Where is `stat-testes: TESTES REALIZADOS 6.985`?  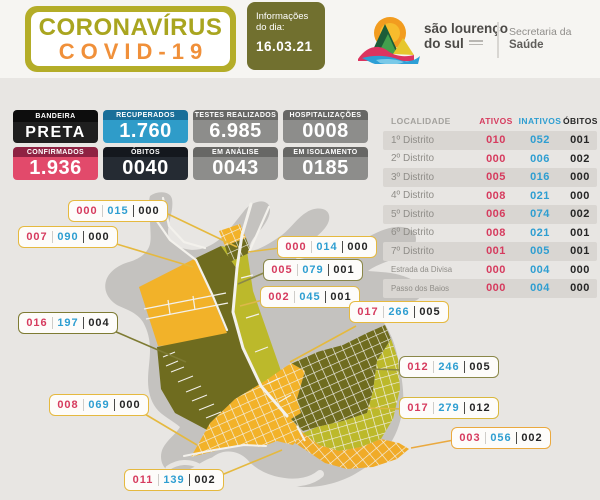
stat-testes: TESTES REALIZADOS 6.985 is located at coordinates (235, 126).